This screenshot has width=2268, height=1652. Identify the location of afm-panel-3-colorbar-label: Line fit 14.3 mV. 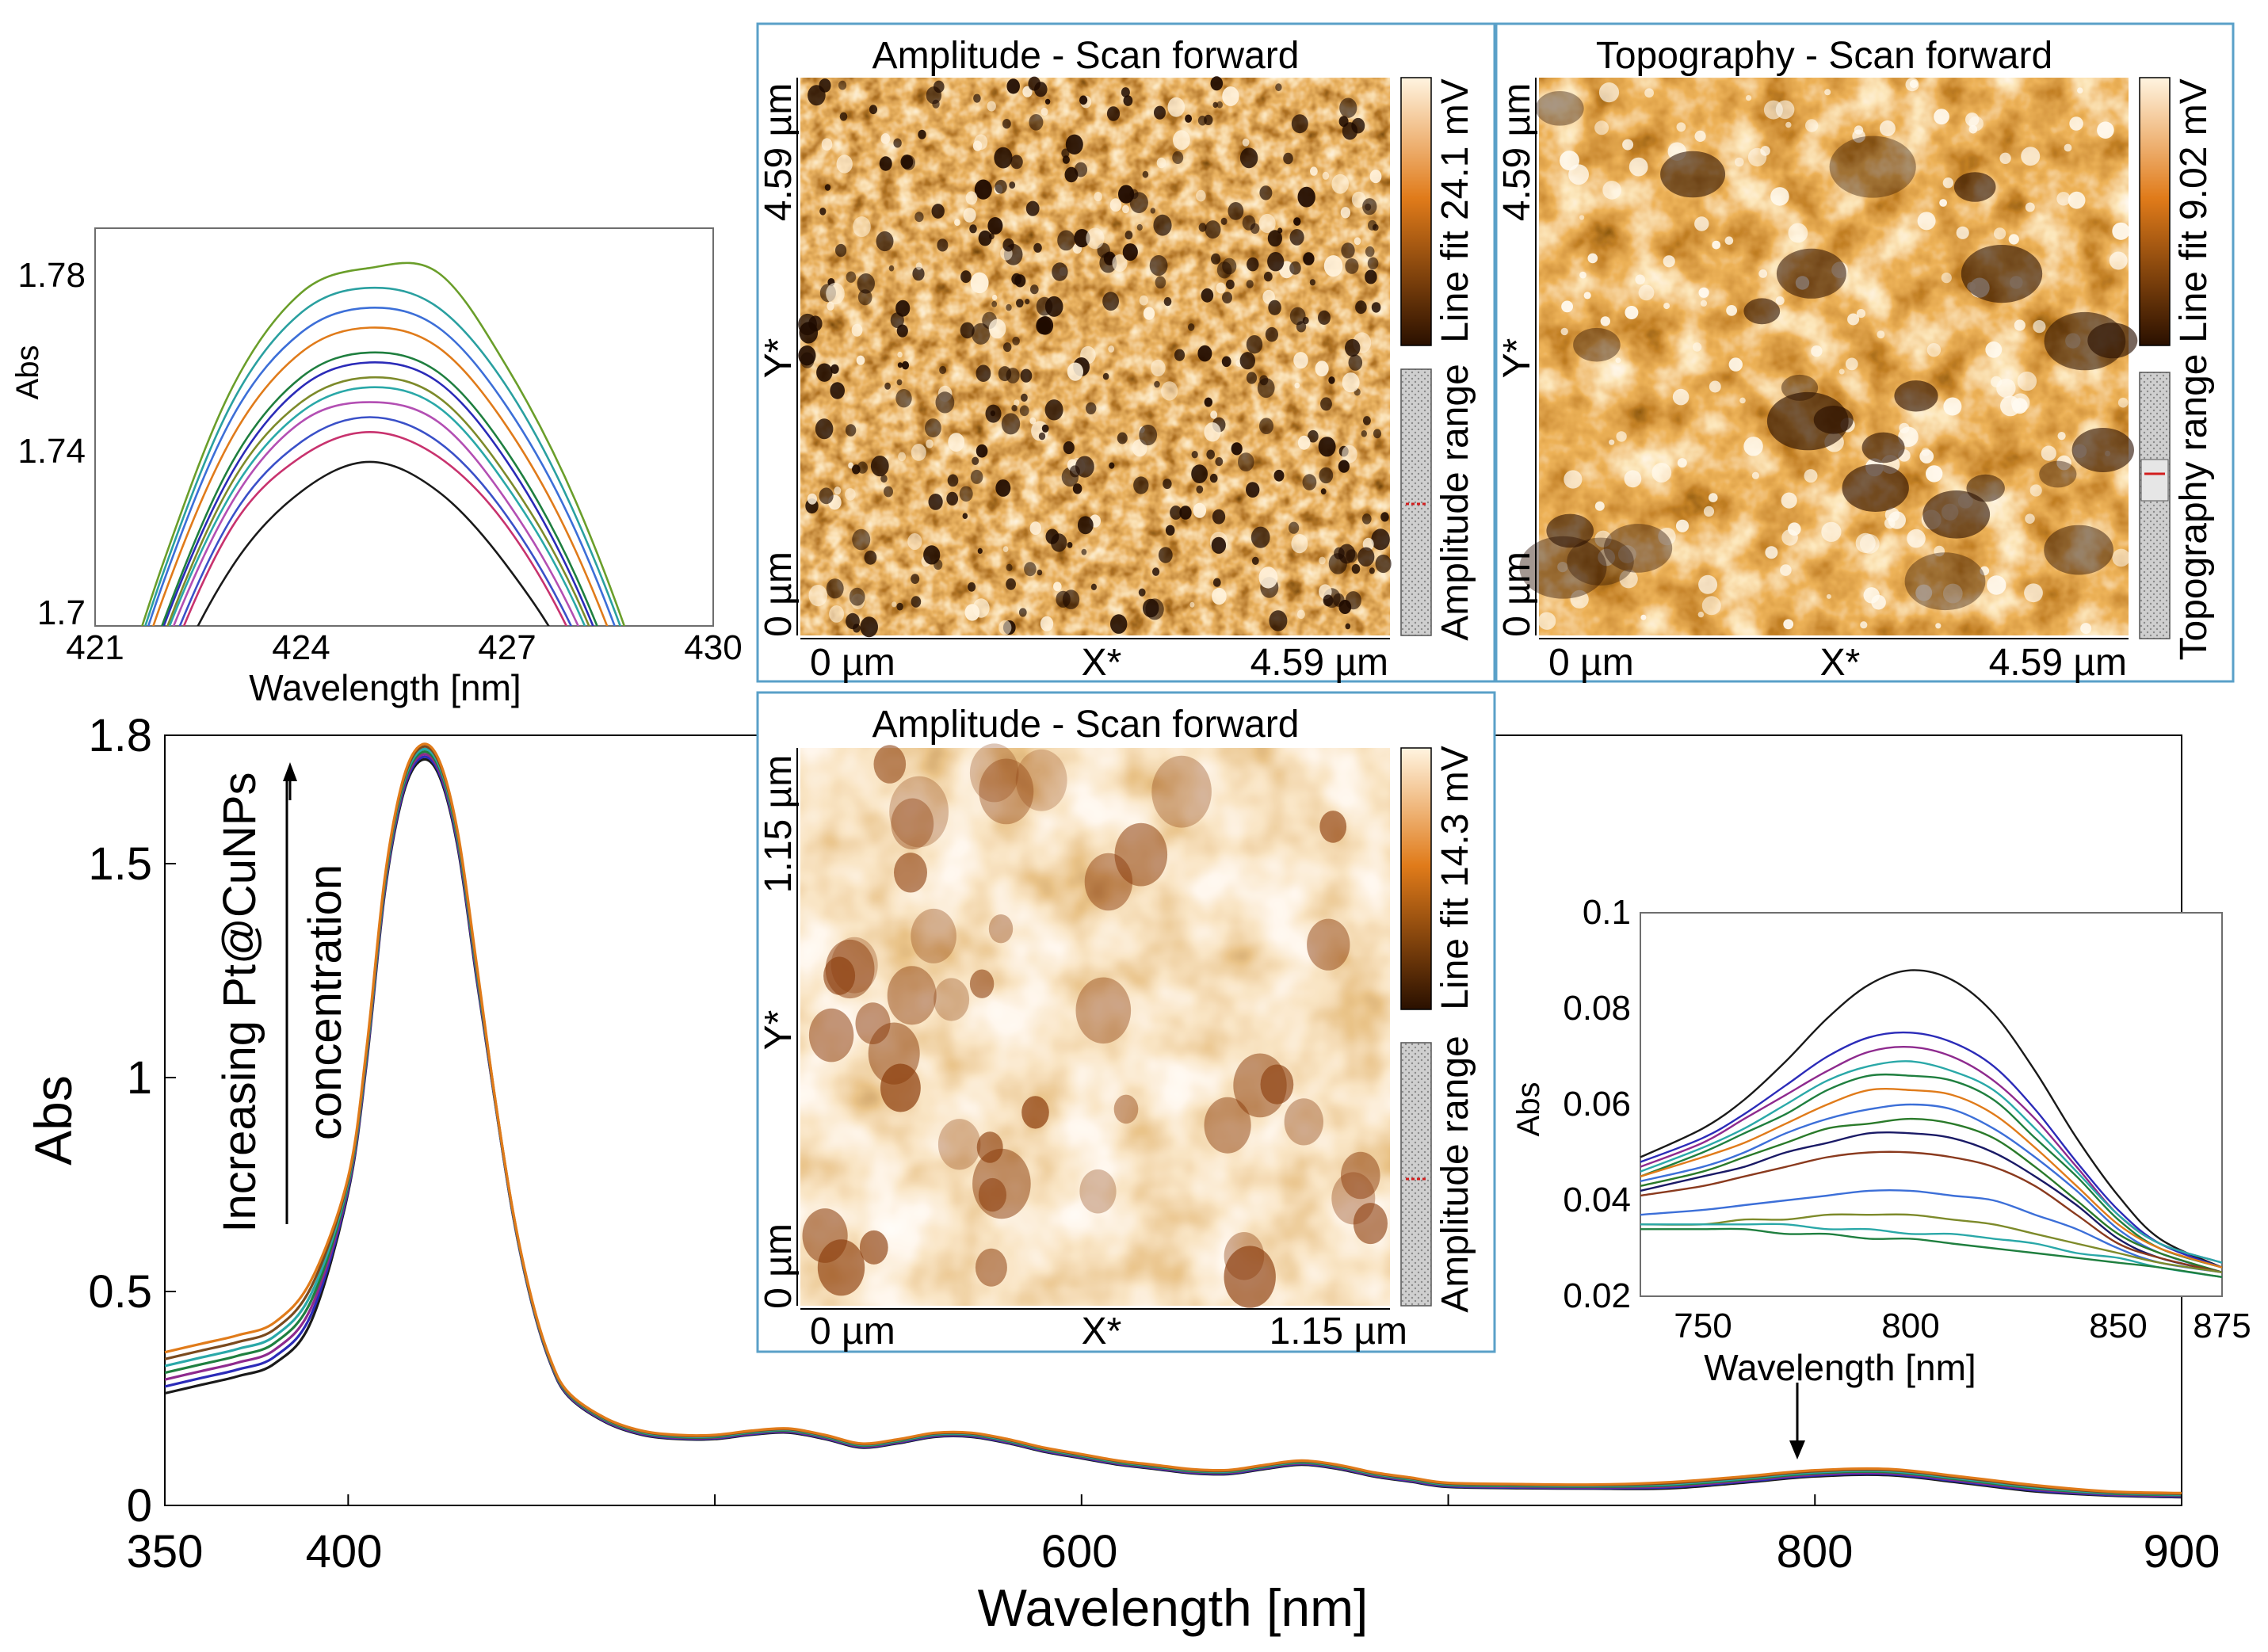
(1455, 878).